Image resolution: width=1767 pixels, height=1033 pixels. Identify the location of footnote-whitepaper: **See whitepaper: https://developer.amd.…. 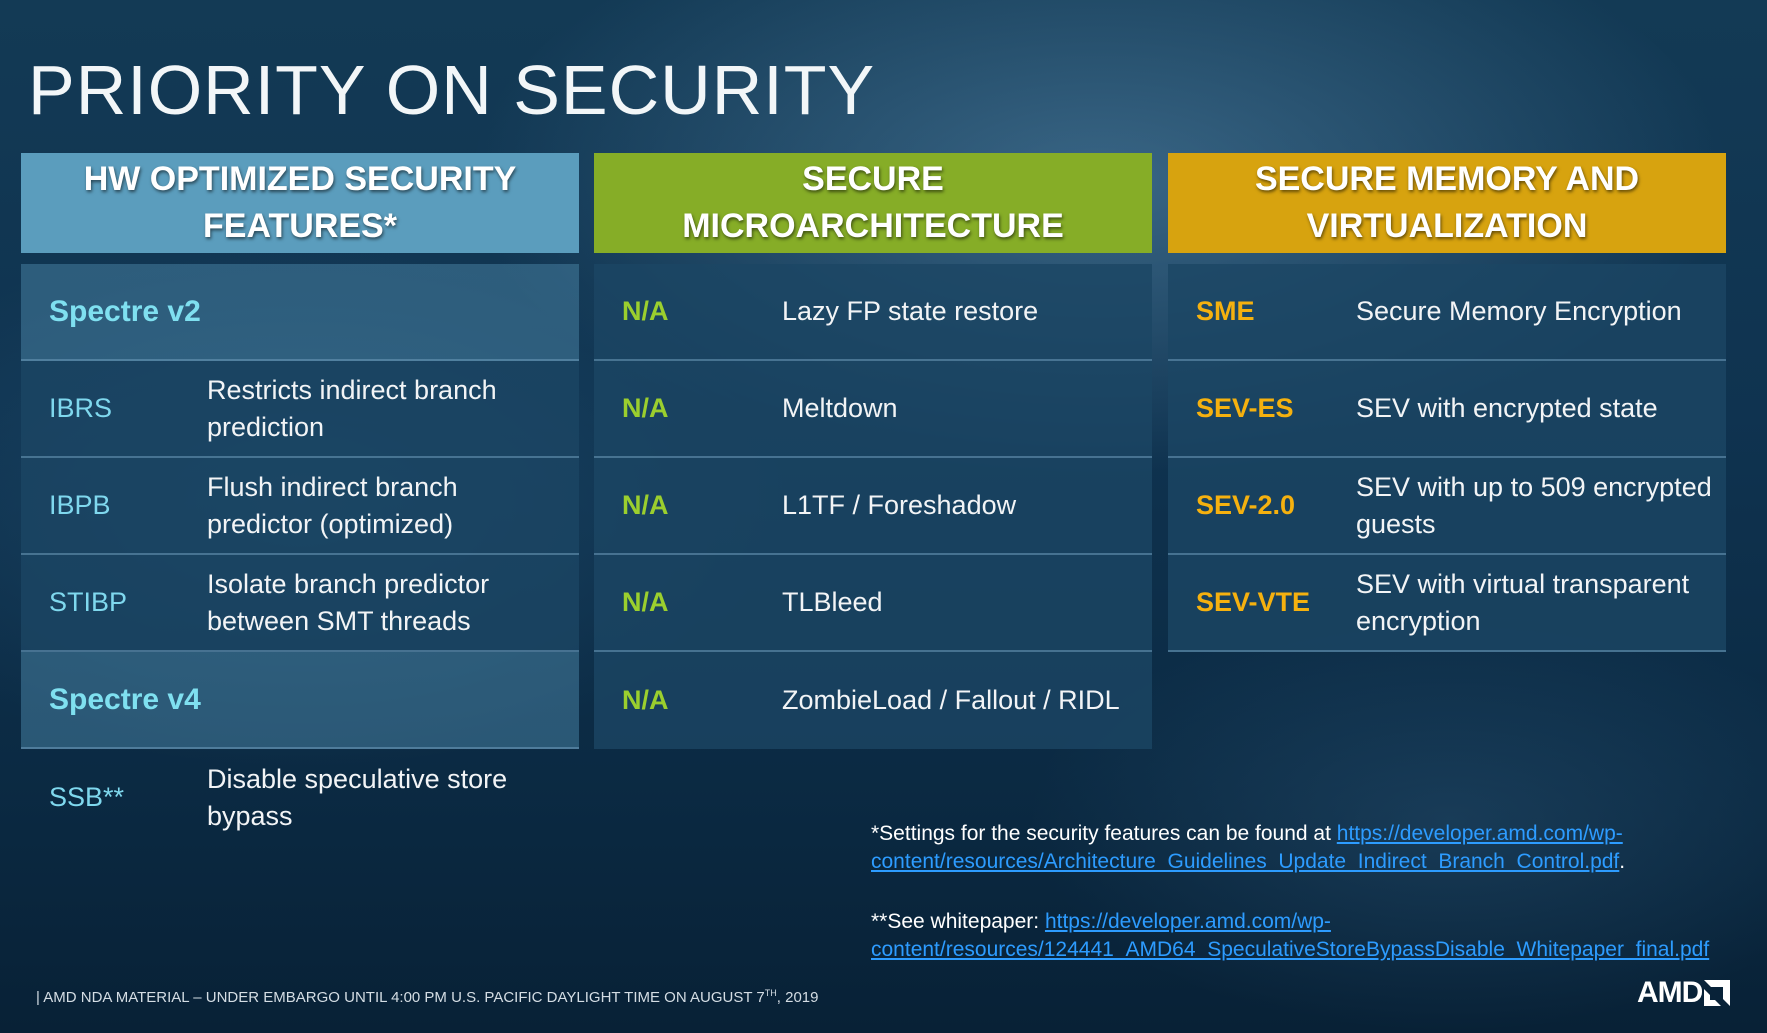
(1311, 936).